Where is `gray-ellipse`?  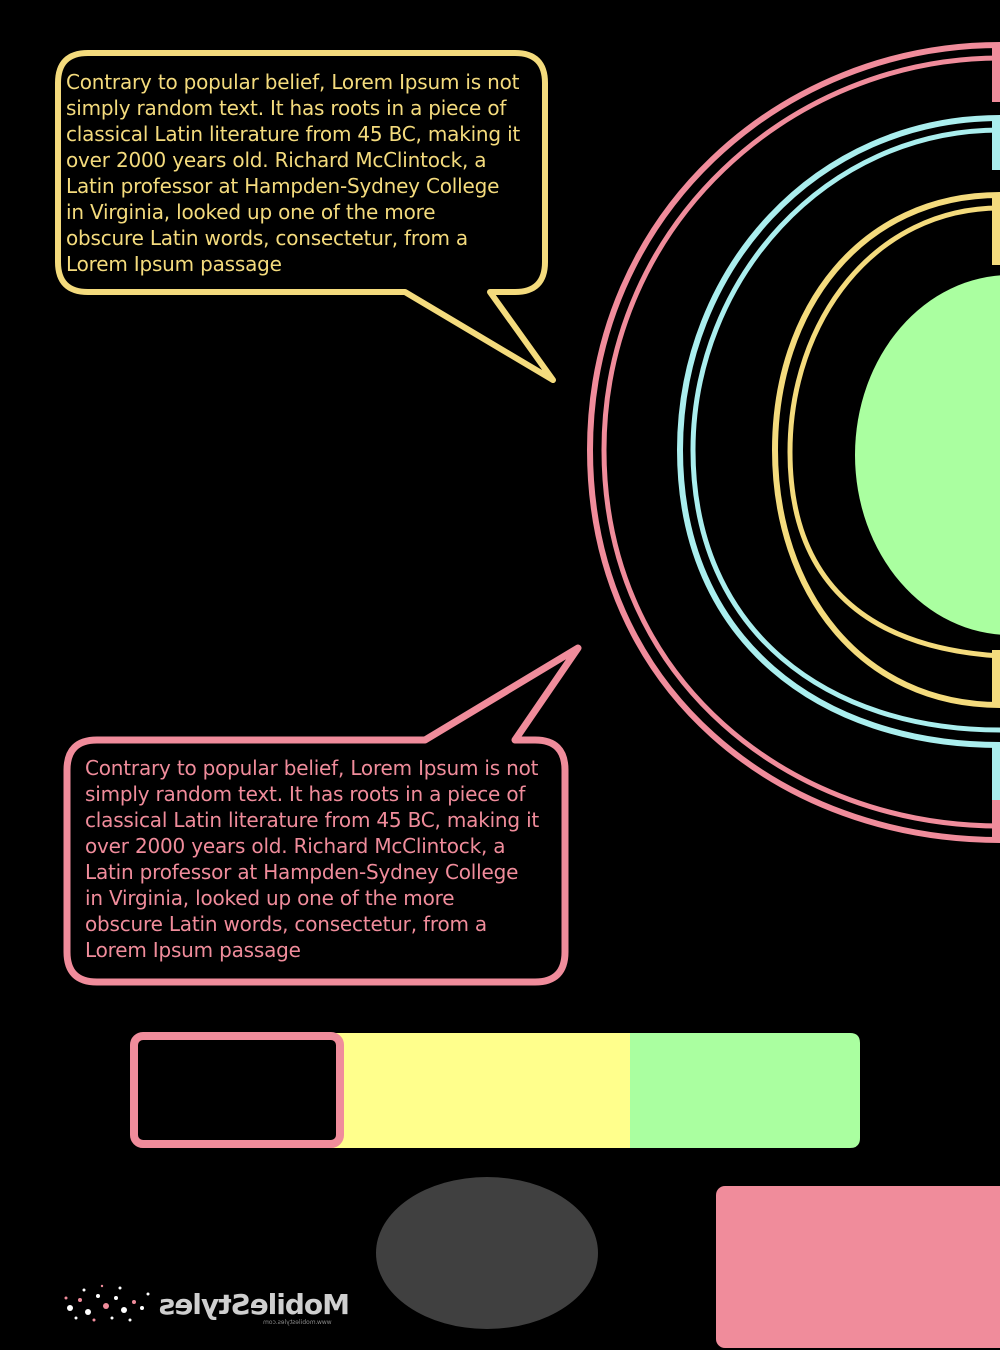
gray-ellipse is located at coordinates (487, 1253).